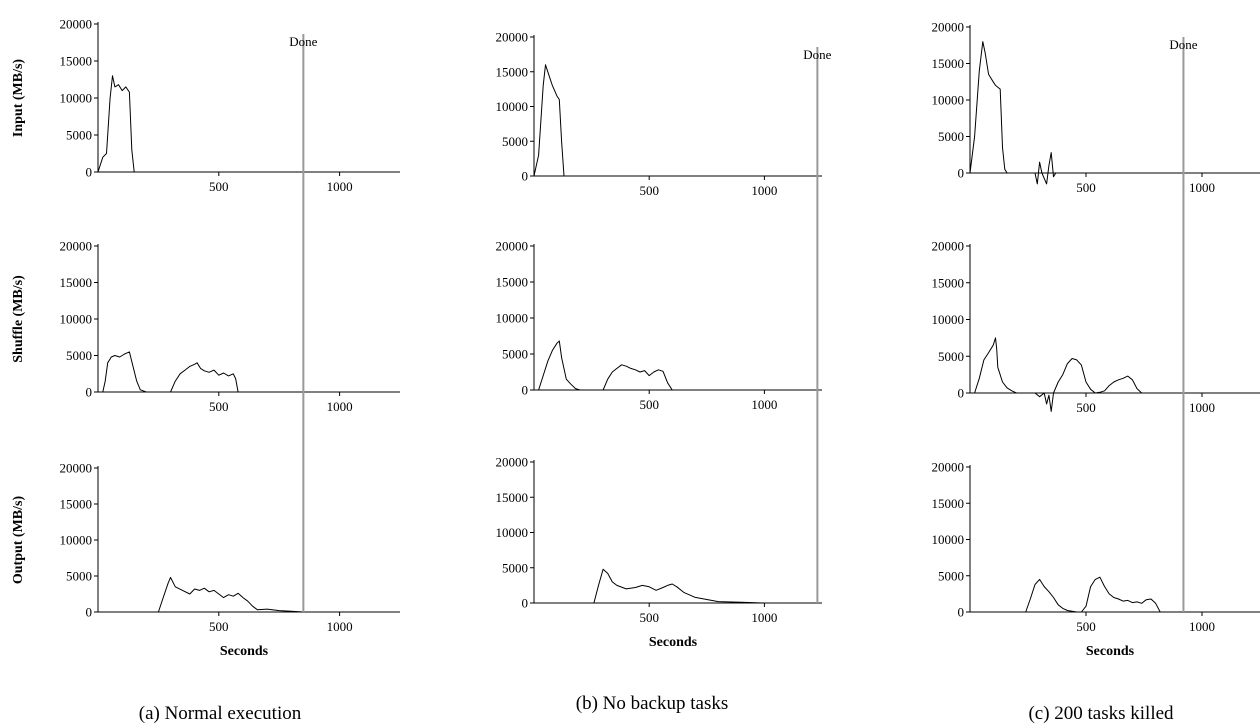 The image size is (1260, 728). Describe the element at coordinates (652, 703) in the screenshot. I see `caption-b: (b) No backup tasks` at that location.